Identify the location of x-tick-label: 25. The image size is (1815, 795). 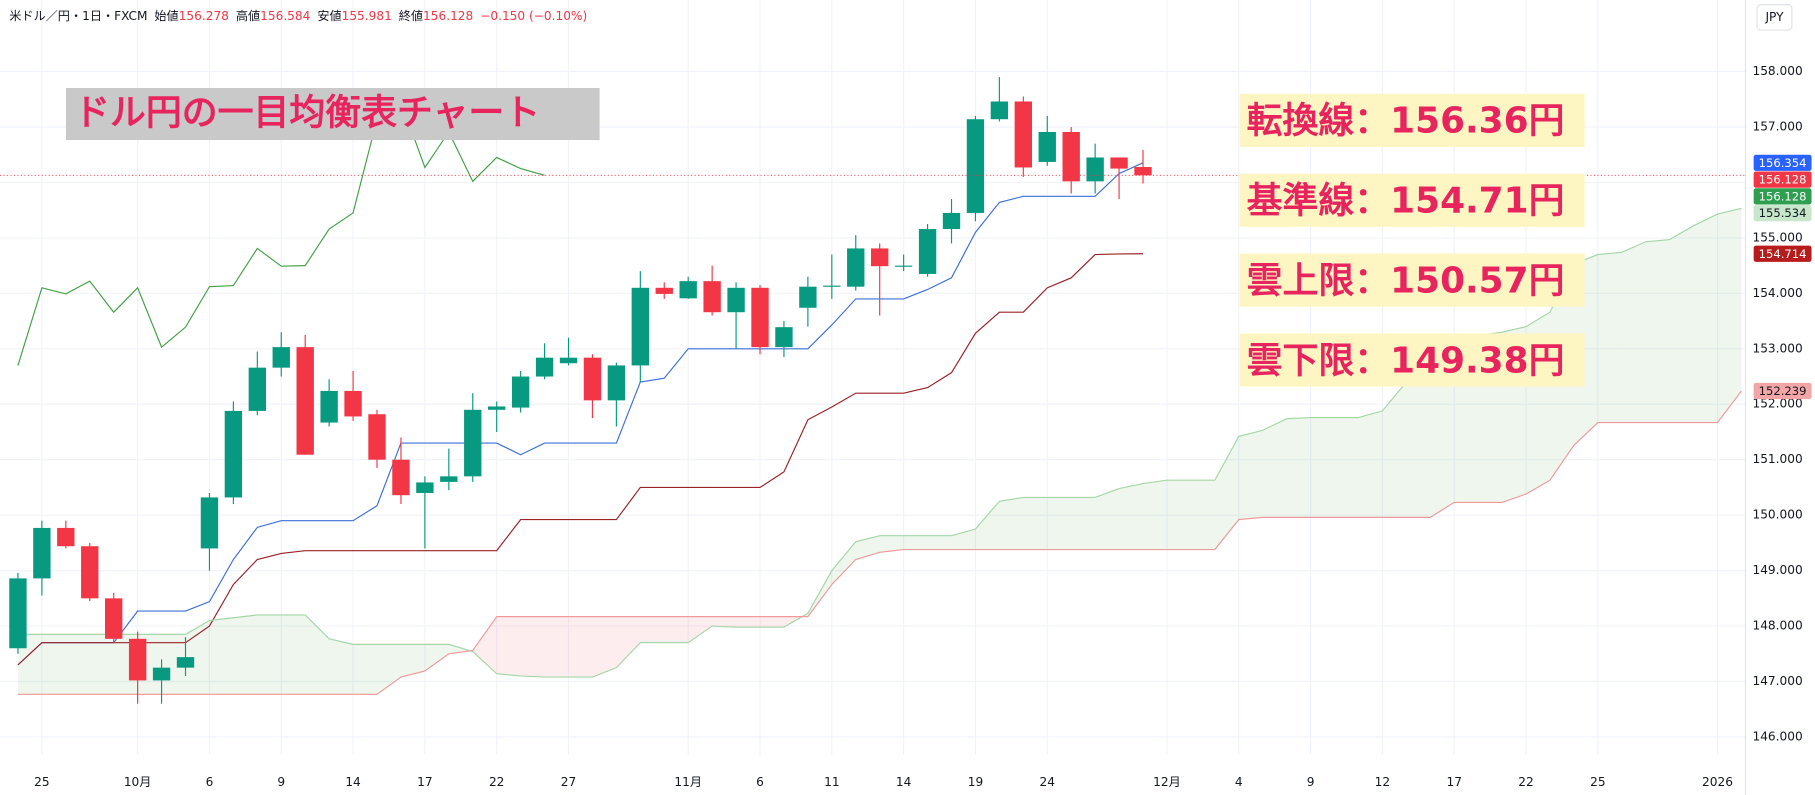
(41, 782).